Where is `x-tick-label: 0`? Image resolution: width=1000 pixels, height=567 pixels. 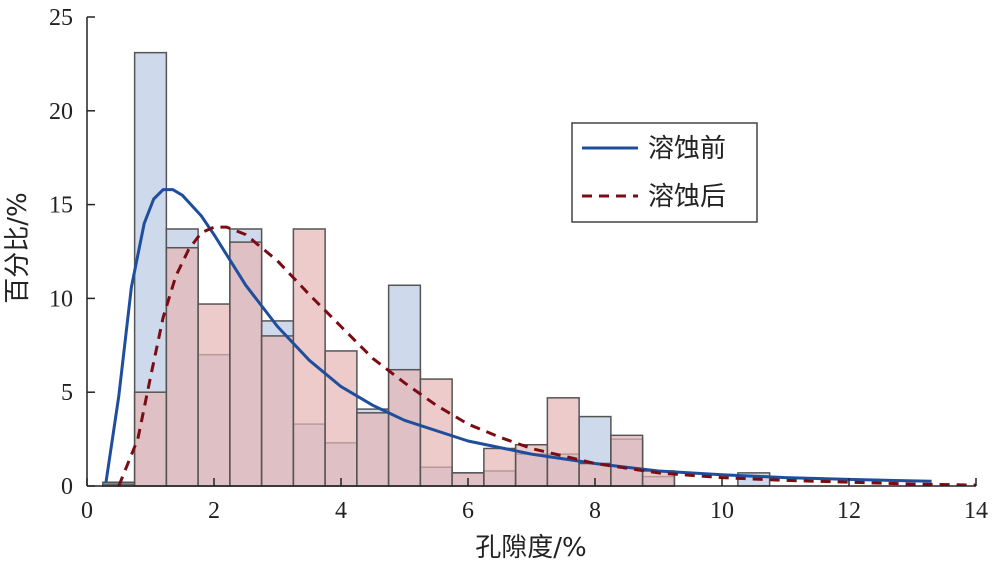 x-tick-label: 0 is located at coordinates (87, 511).